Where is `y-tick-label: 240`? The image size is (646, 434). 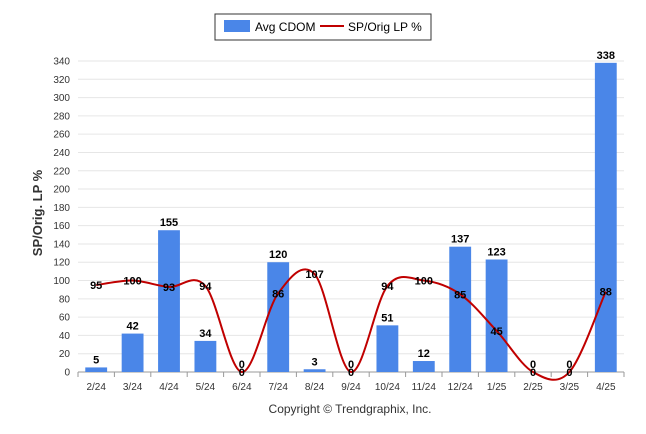
y-tick-label: 240 is located at coordinates (61, 153).